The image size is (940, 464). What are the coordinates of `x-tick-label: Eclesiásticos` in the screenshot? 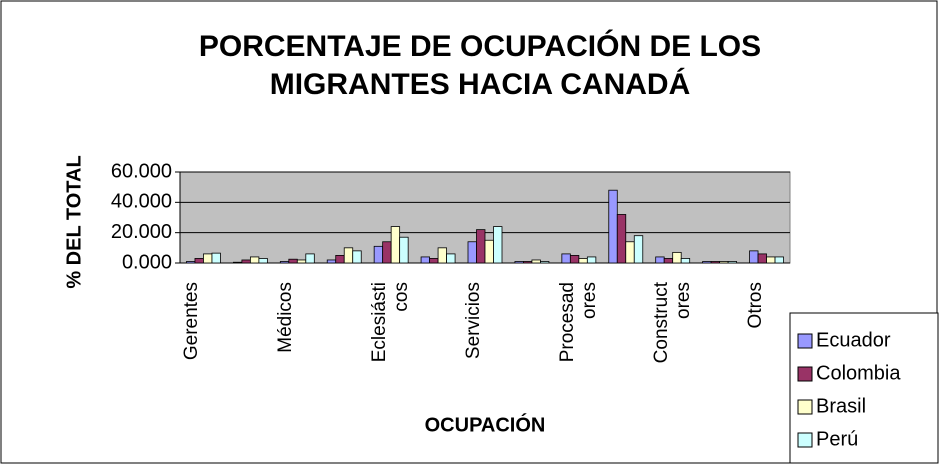 It's located at (391, 322).